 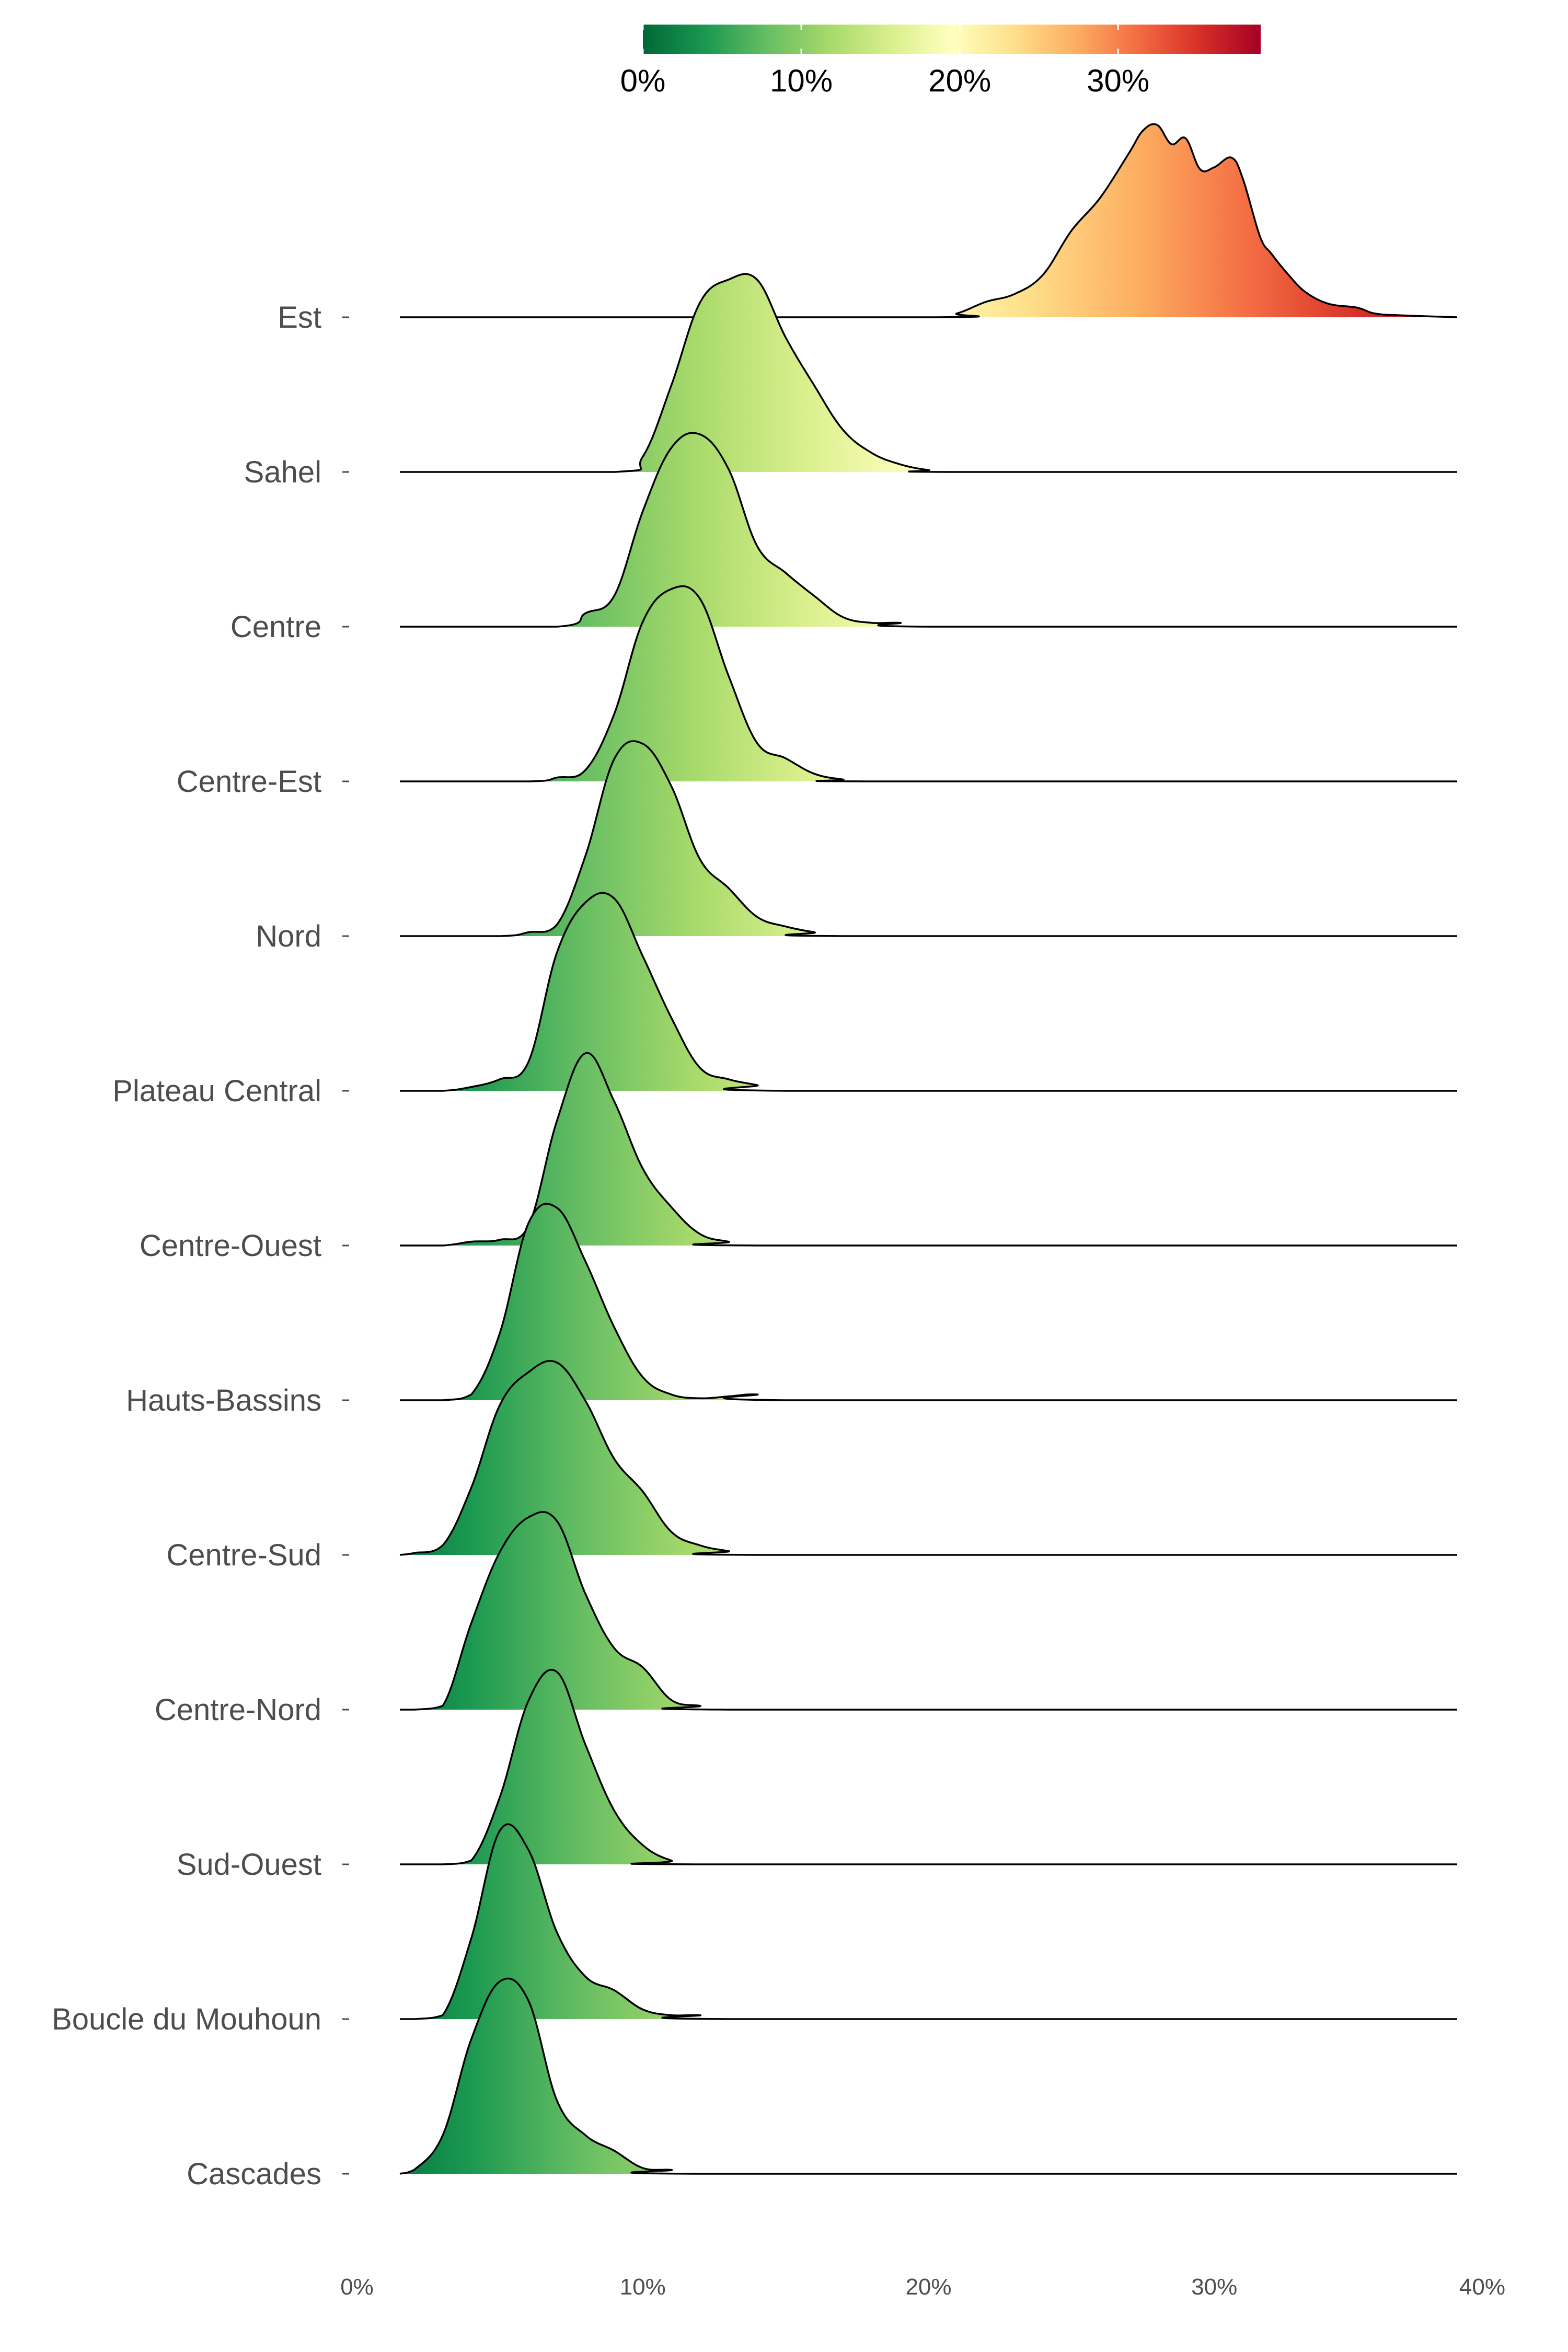 I want to click on ridge-fill-centre-nord, so click(x=928, y=1611).